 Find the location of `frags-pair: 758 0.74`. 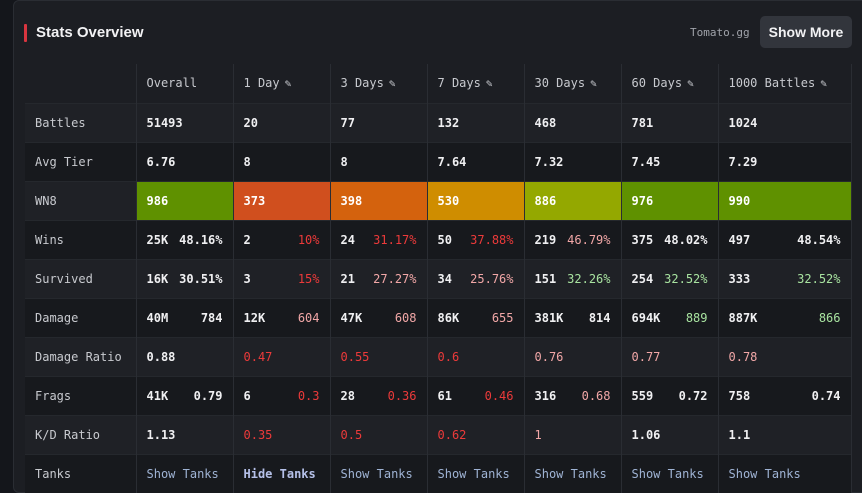

frags-pair: 758 0.74 is located at coordinates (790, 396).